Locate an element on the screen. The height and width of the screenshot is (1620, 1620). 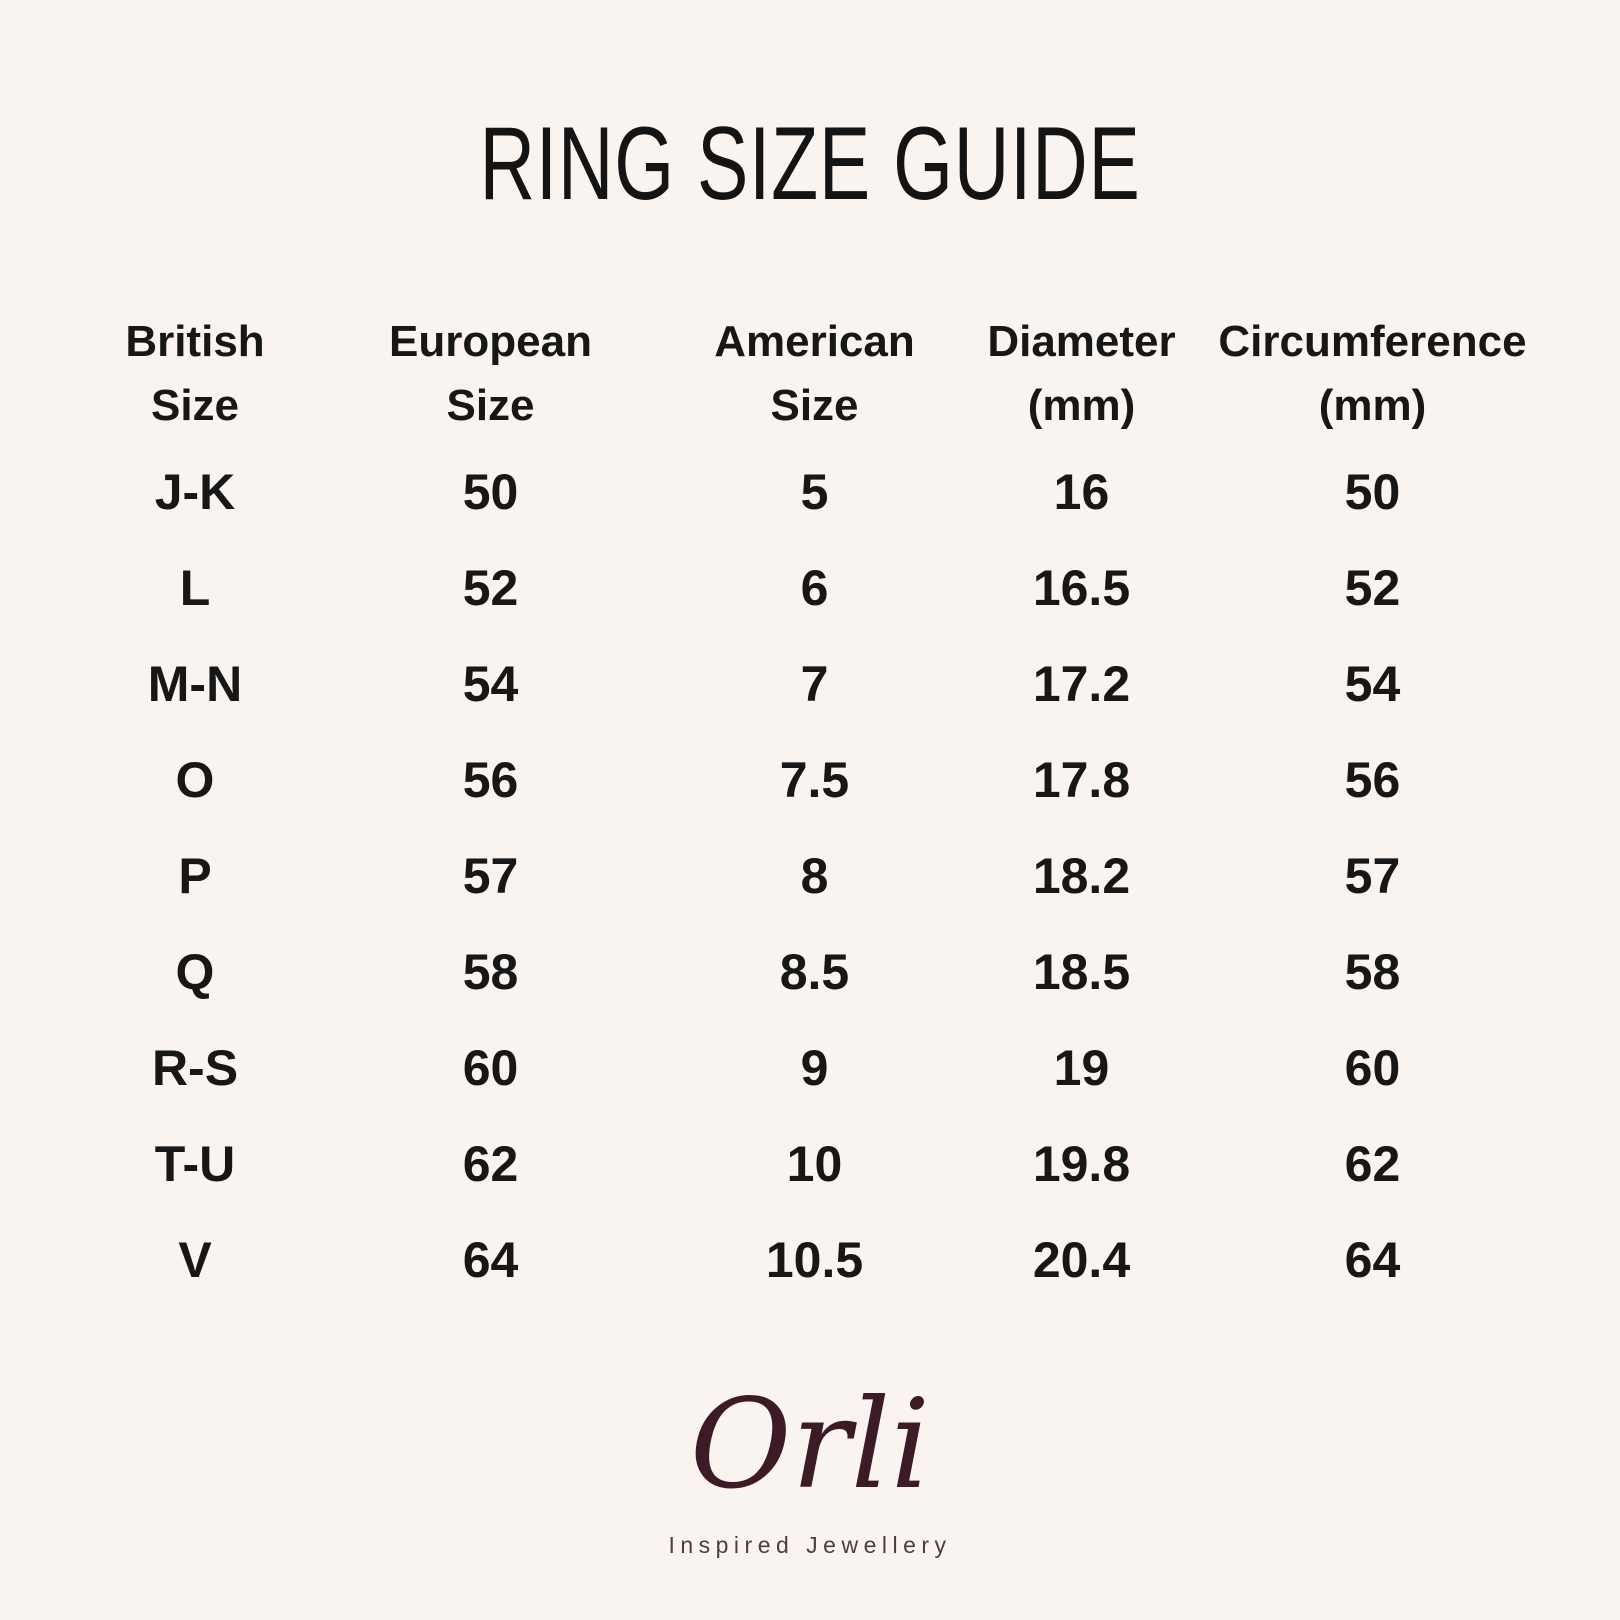
cell-british-size: O is located at coordinates (195, 780).